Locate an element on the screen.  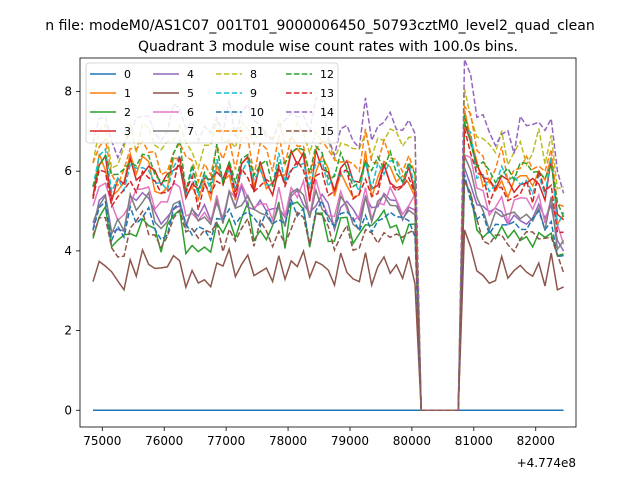
legend-label-6: 6 is located at coordinates (190, 112).